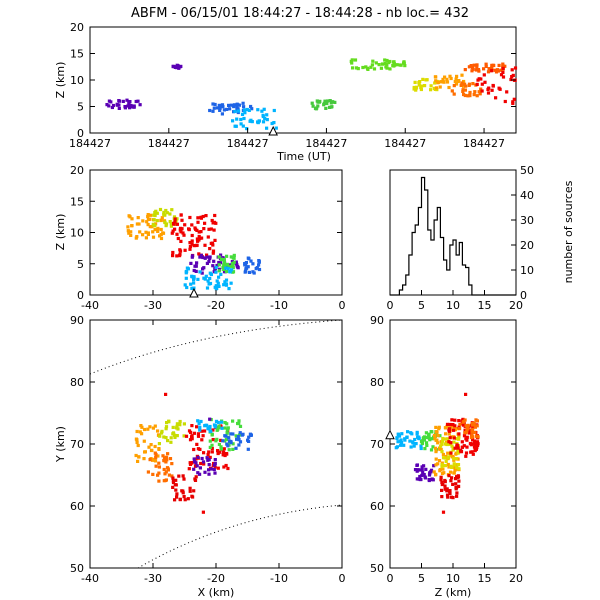 The width and height of the screenshot is (600, 600). What do you see at coordinates (279, 578) in the screenshot?
I see `x-tick-label: -10` at bounding box center [279, 578].